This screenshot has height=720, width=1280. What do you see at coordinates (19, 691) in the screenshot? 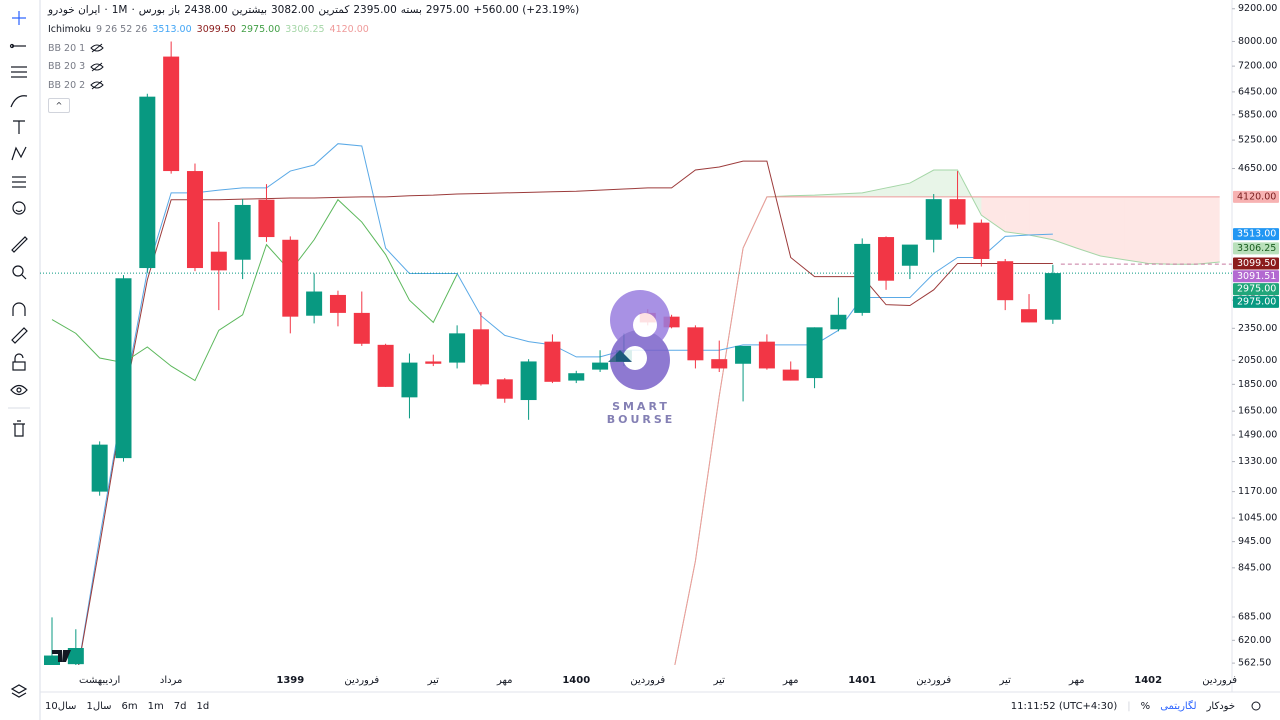
I see `layers-tool` at bounding box center [19, 691].